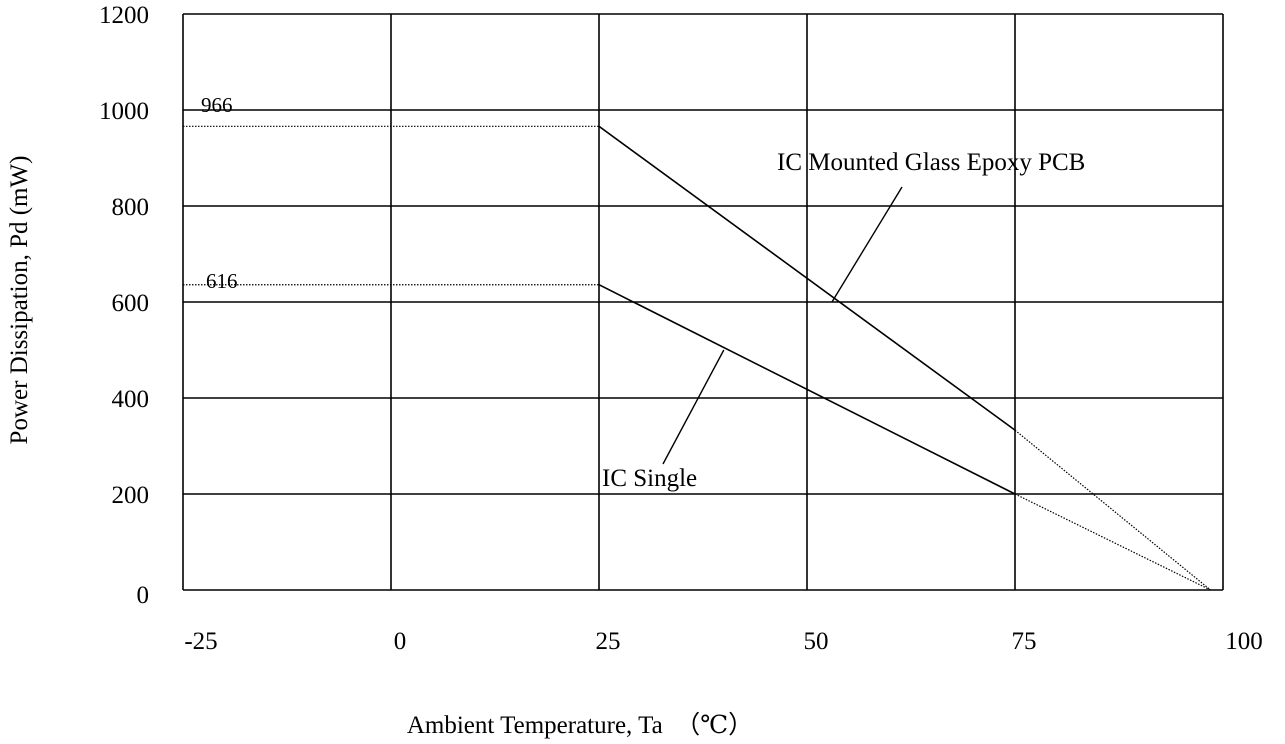 Image resolution: width=1285 pixels, height=744 pixels. Describe the element at coordinates (124, 15) in the screenshot. I see `y-tick-label: 1200` at that location.